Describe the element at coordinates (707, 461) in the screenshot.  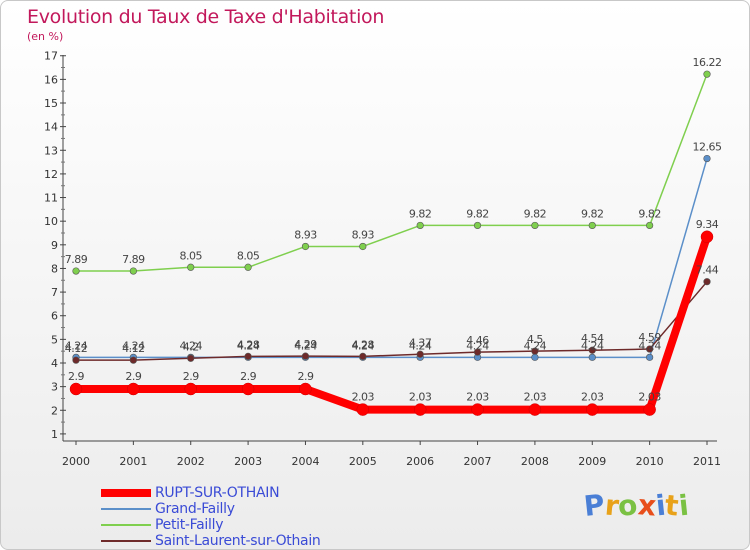
I see `x-tick-label: 2011` at that location.